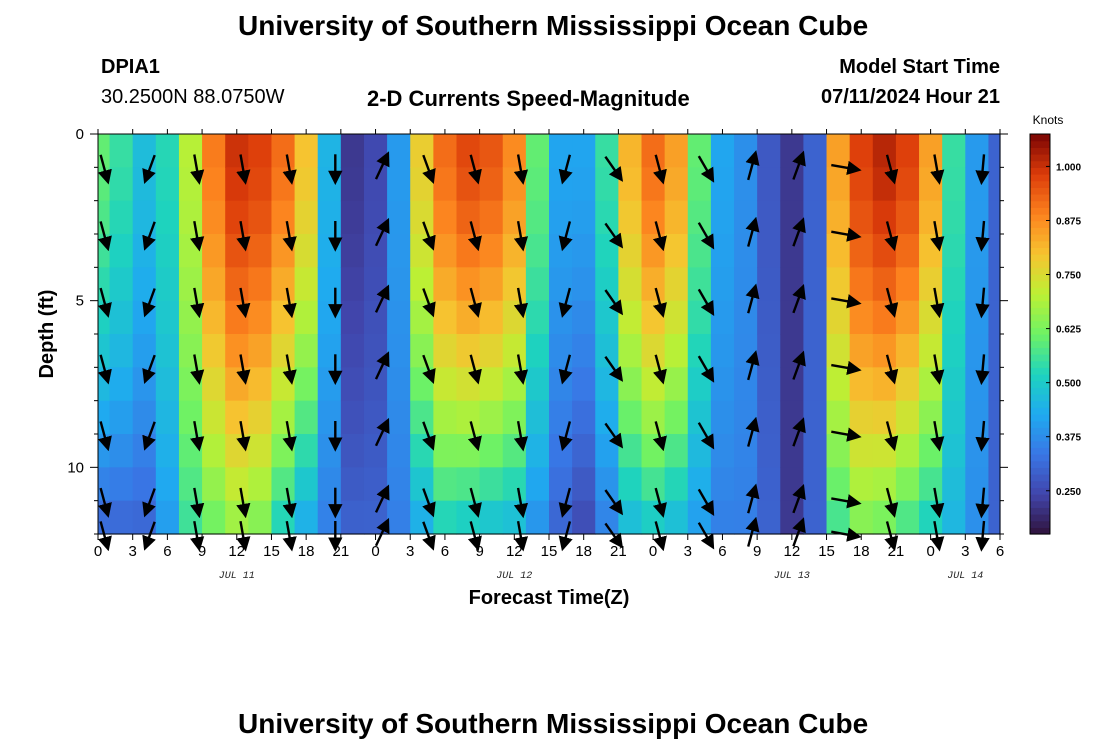  Describe the element at coordinates (919, 67) in the screenshot. I see `model-start-label: Model Start Time` at that location.